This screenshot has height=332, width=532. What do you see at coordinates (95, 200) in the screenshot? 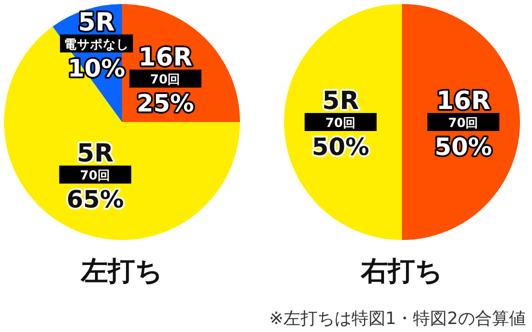
I see `data-label: 65%` at bounding box center [95, 200].